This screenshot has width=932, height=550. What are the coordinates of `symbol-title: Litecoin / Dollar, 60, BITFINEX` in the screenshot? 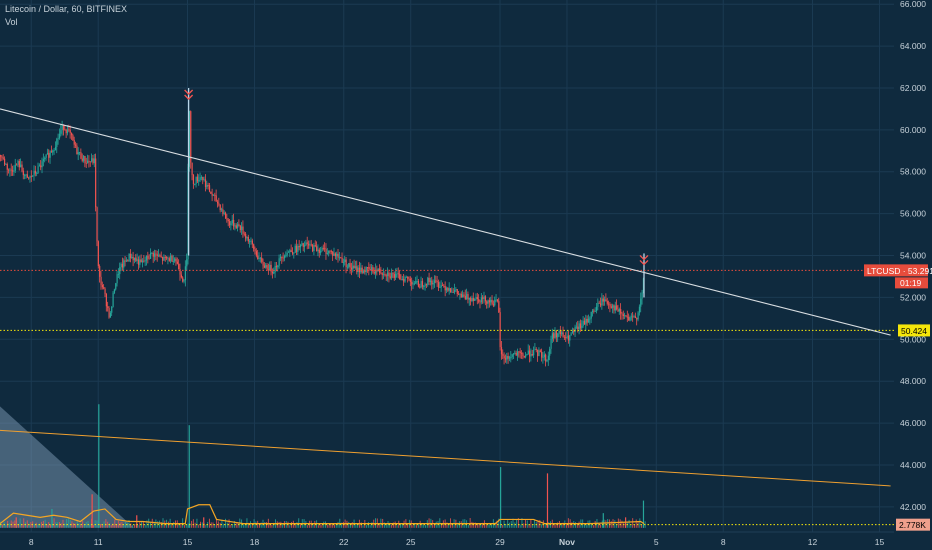 It's located at (66, 9).